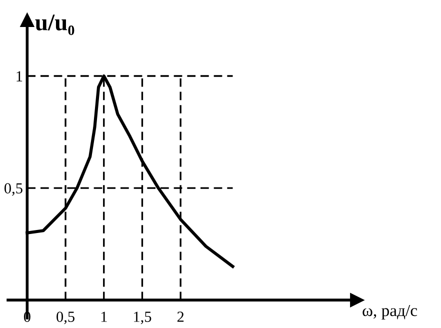  Describe the element at coordinates (65, 318) in the screenshot. I see `x-tick-label: 0,5` at that location.